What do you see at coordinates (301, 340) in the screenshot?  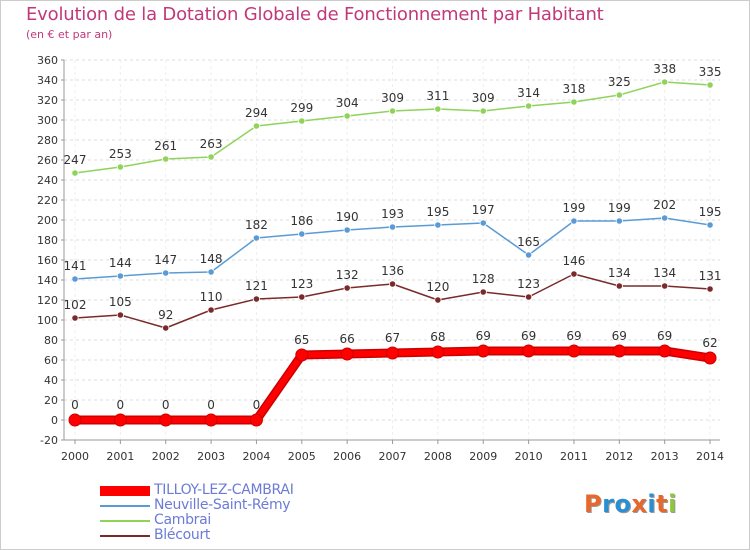 I see `data-label: 65` at bounding box center [301, 340].